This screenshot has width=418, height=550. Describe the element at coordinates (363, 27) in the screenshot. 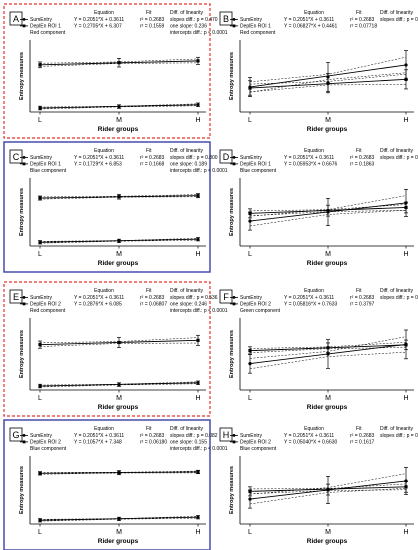

I see `legend-fit: r² = 0.07718` at that location.